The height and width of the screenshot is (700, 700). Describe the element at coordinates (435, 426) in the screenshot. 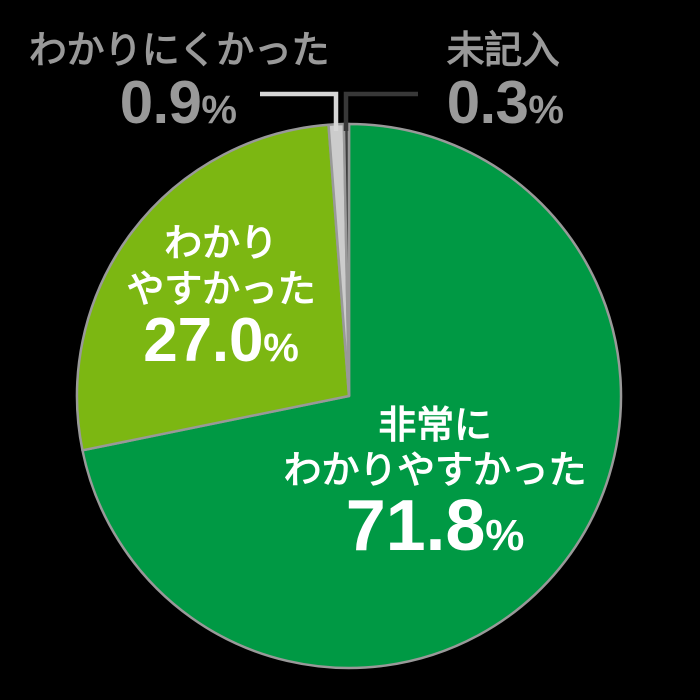

I see `slice-label-very-easy-line1: 非常に` at that location.